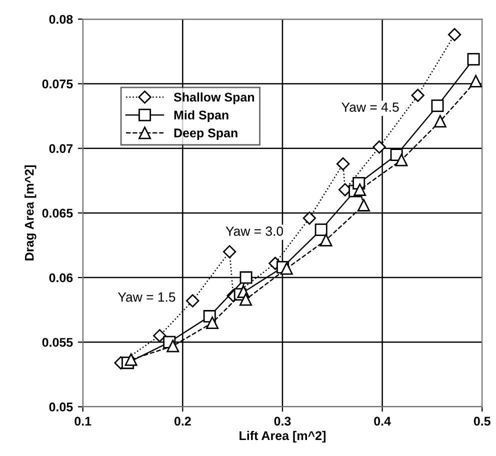 Image resolution: width=496 pixels, height=456 pixels. Describe the element at coordinates (255, 231) in the screenshot. I see `annotation: Yaw = 3.0` at that location.